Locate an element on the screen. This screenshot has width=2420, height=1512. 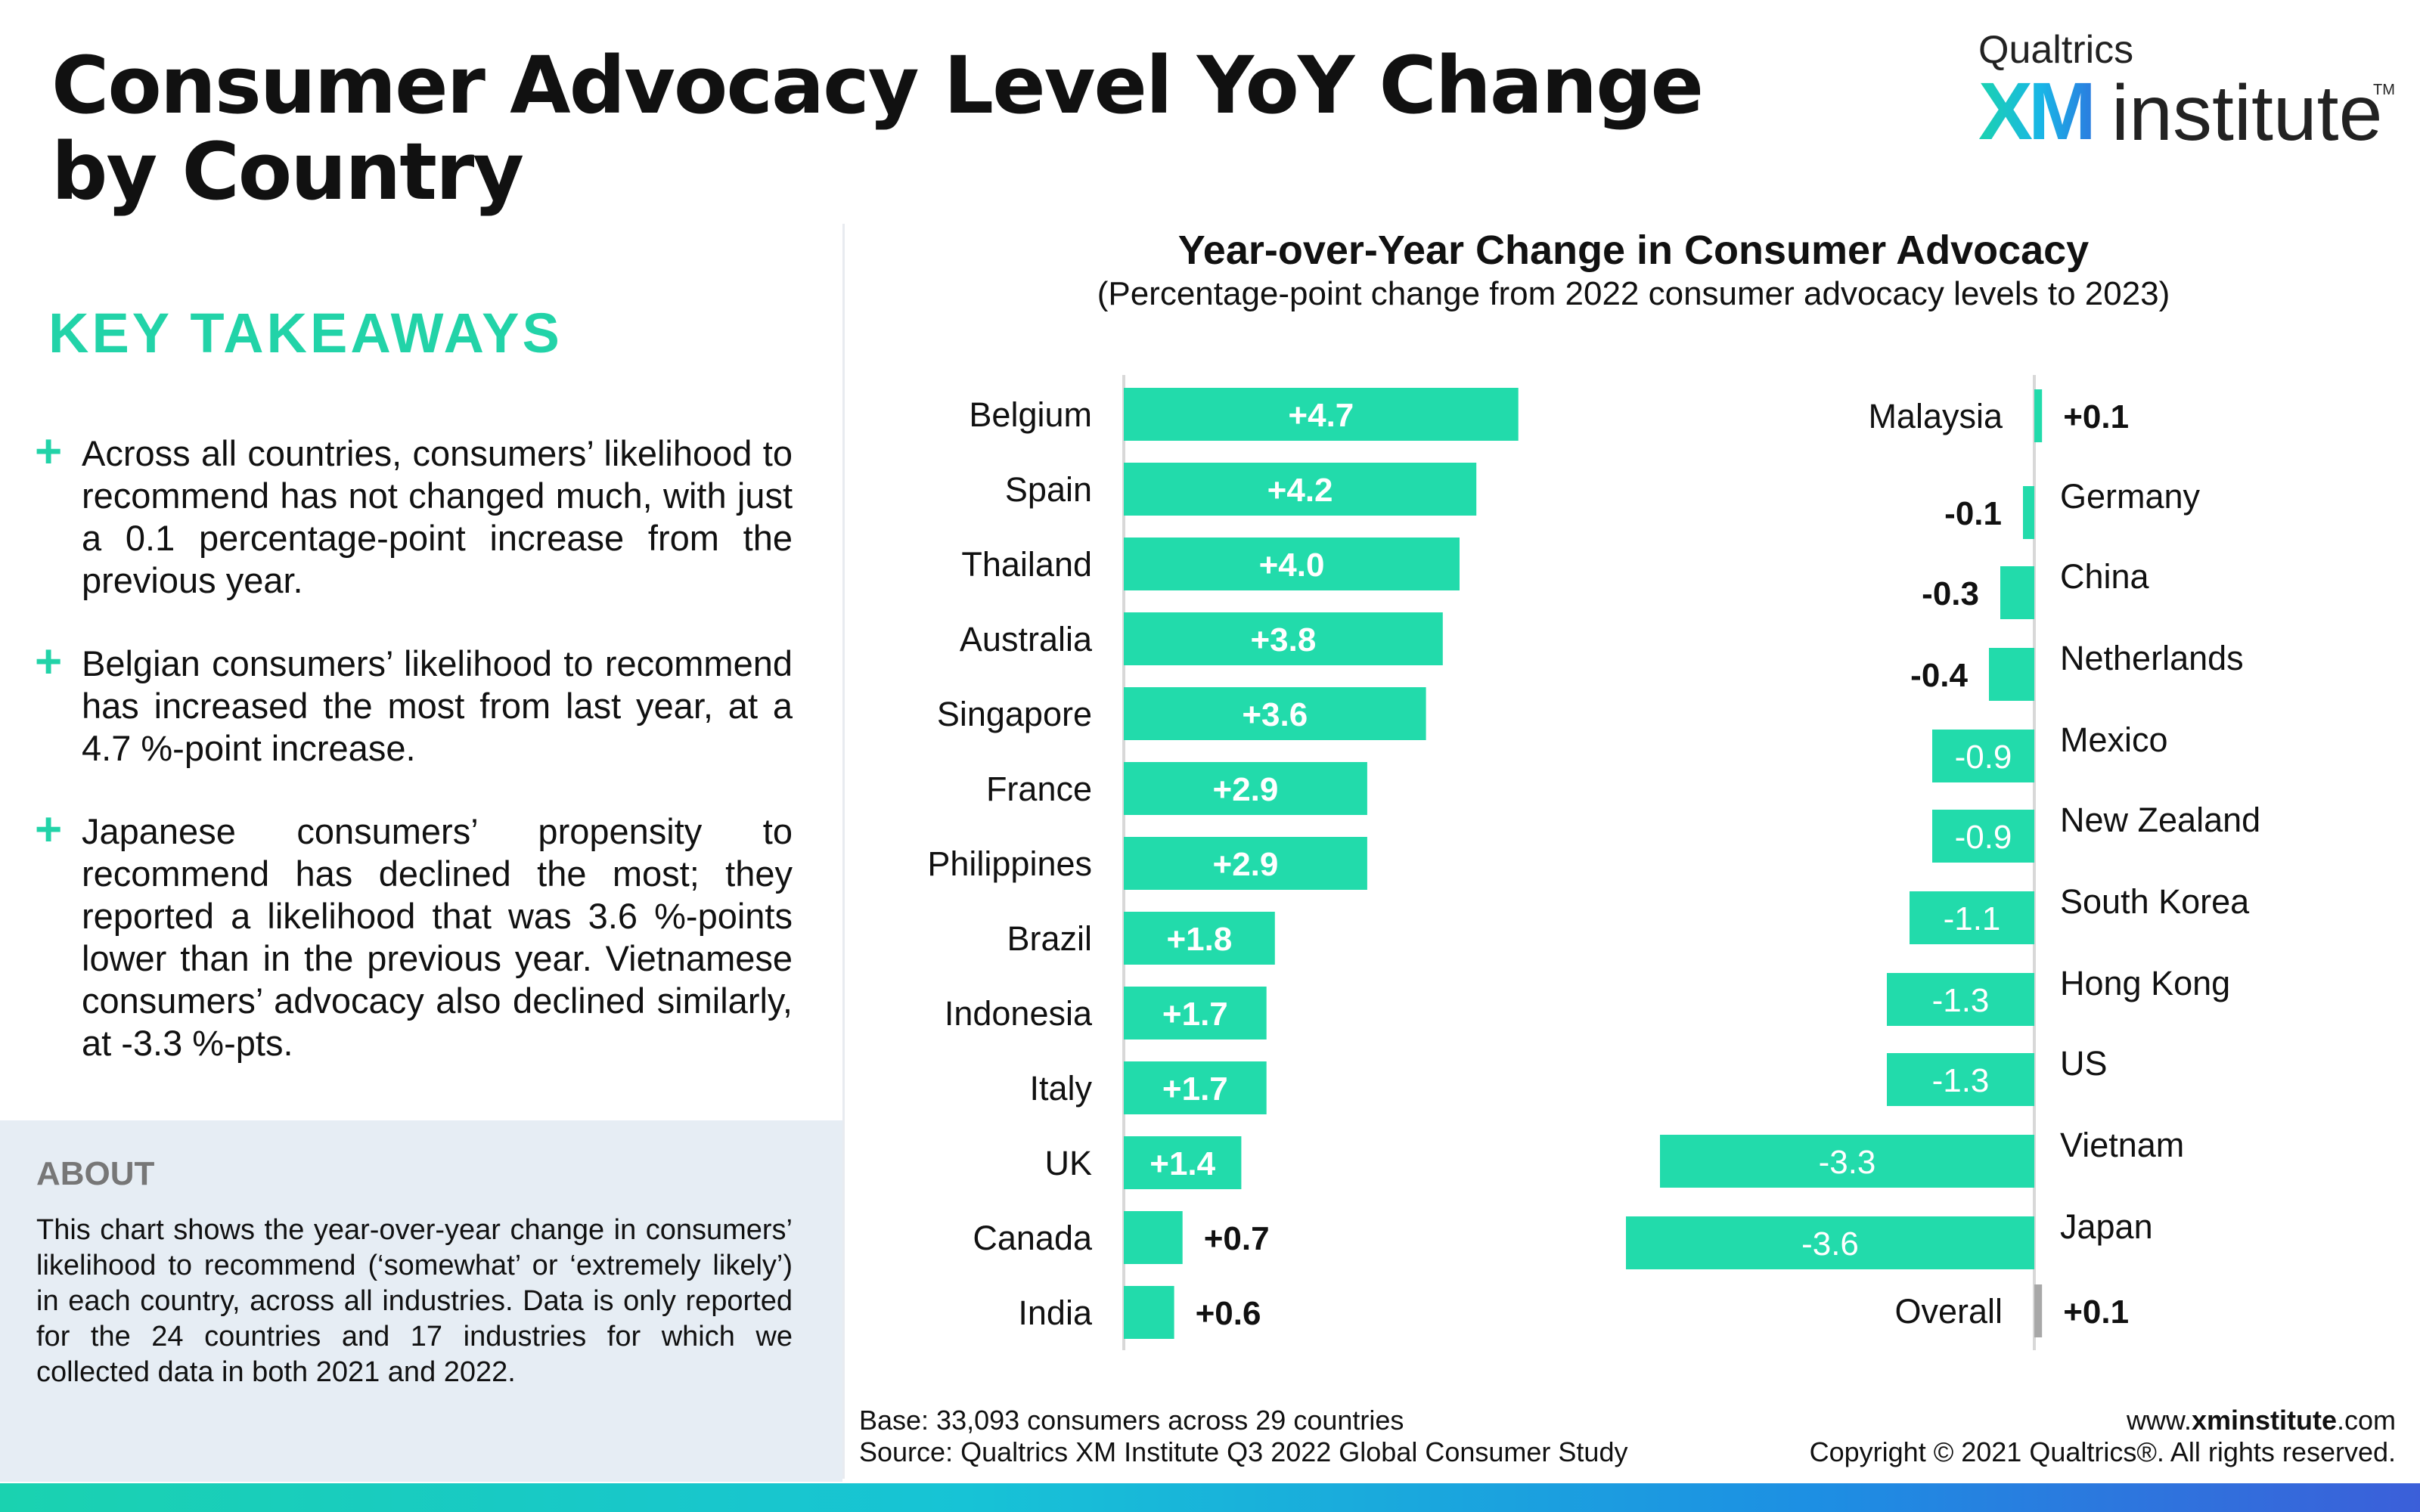
logo-tm: TM is located at coordinates (2384, 90).